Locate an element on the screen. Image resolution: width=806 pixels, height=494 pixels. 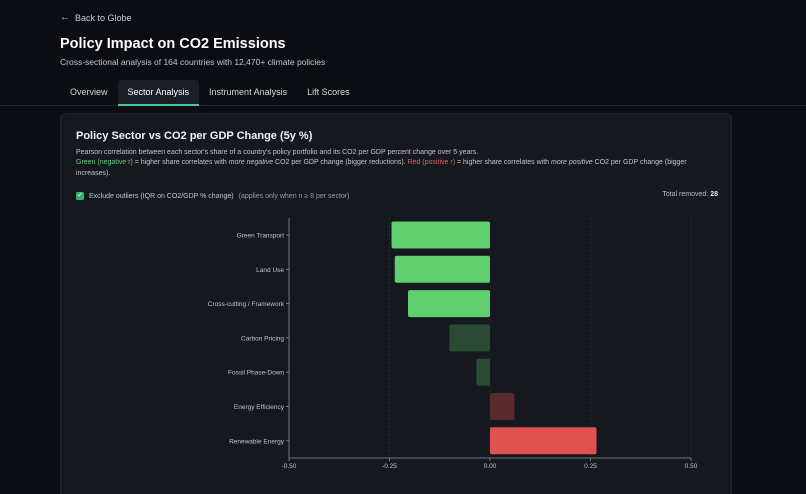
legend-red-label: Red (positive r) is located at coordinates (431, 162).